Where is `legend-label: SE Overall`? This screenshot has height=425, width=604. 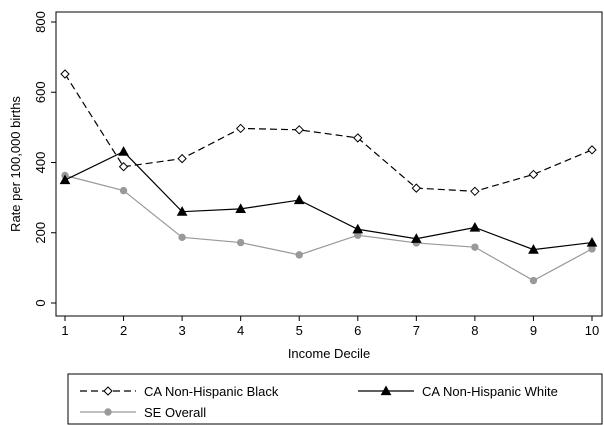 legend-label: SE Overall is located at coordinates (175, 412).